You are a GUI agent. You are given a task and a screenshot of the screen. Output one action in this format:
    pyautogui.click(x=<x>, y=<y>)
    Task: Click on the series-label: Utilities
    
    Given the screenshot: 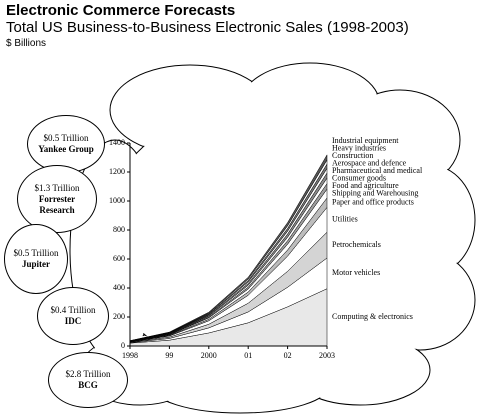 What is the action you would take?
    pyautogui.click(x=345, y=219)
    